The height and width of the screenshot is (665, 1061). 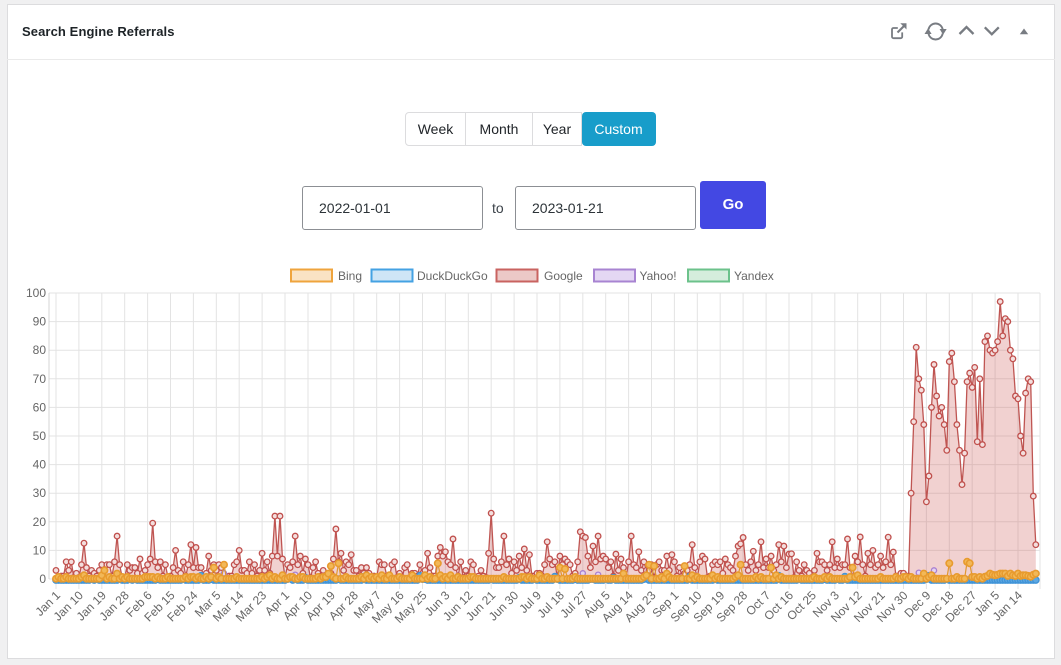 What do you see at coordinates (40, 407) in the screenshot?
I see `svg-text: 60` at bounding box center [40, 407].